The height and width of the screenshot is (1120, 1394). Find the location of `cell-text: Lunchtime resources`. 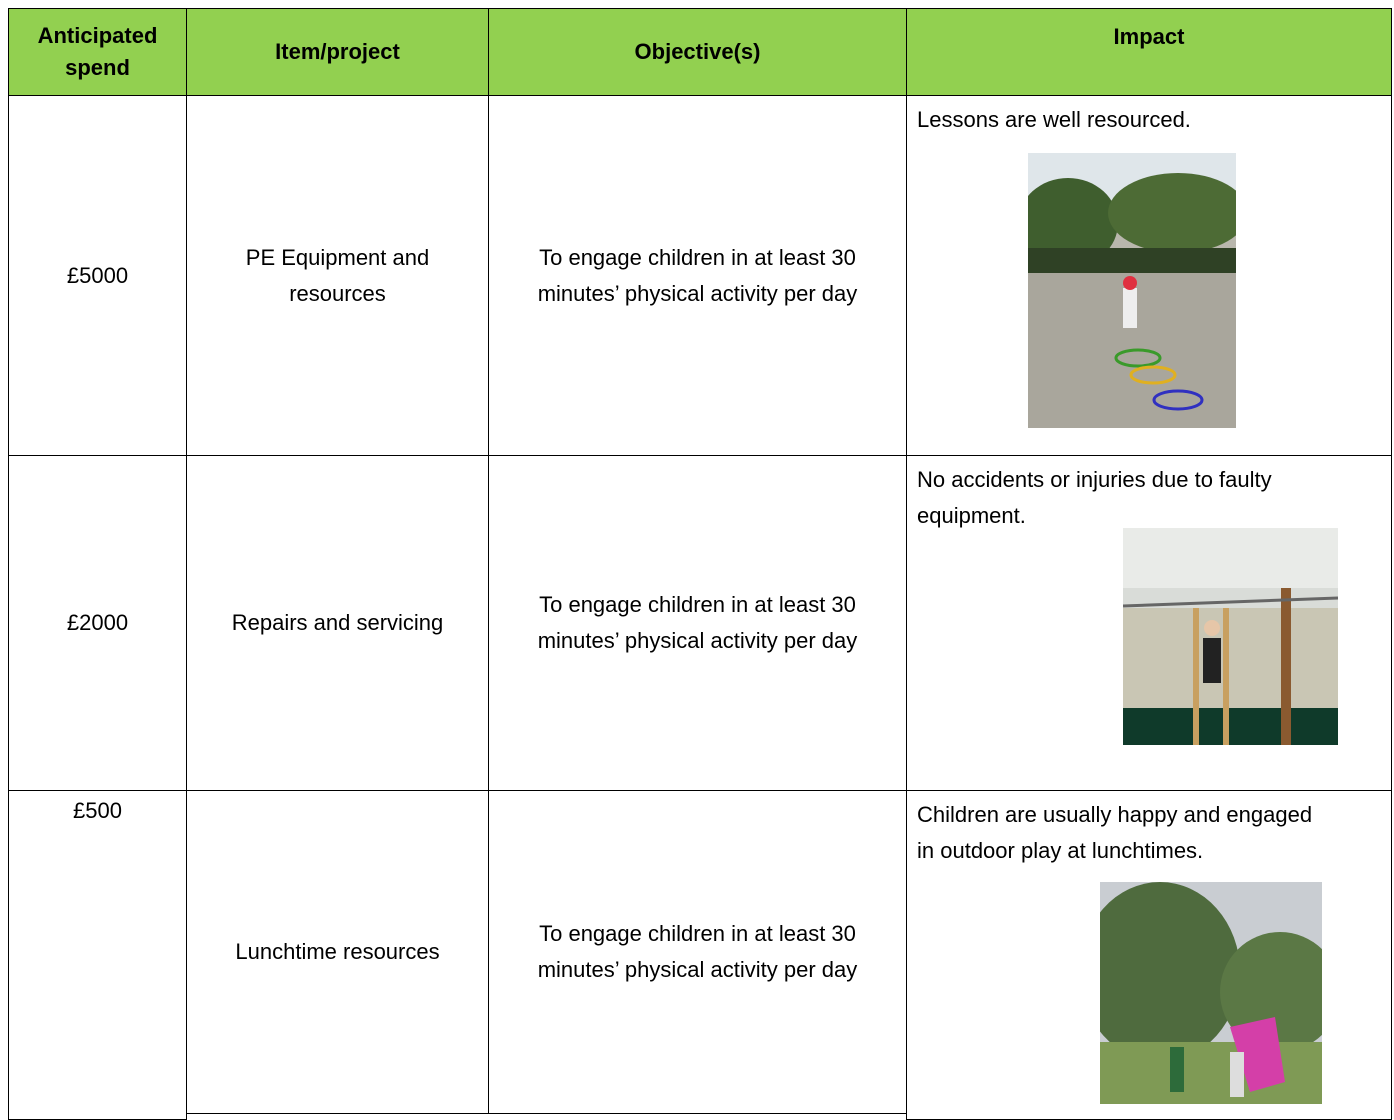

cell-text: Lunchtime resources is located at coordinates (337, 951).